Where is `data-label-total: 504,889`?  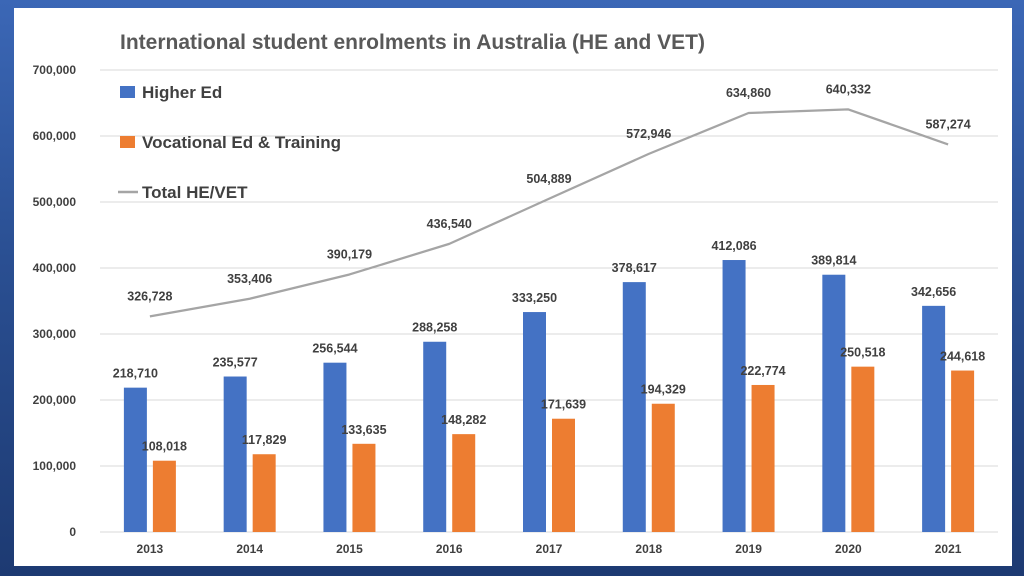 data-label-total: 504,889 is located at coordinates (548, 179).